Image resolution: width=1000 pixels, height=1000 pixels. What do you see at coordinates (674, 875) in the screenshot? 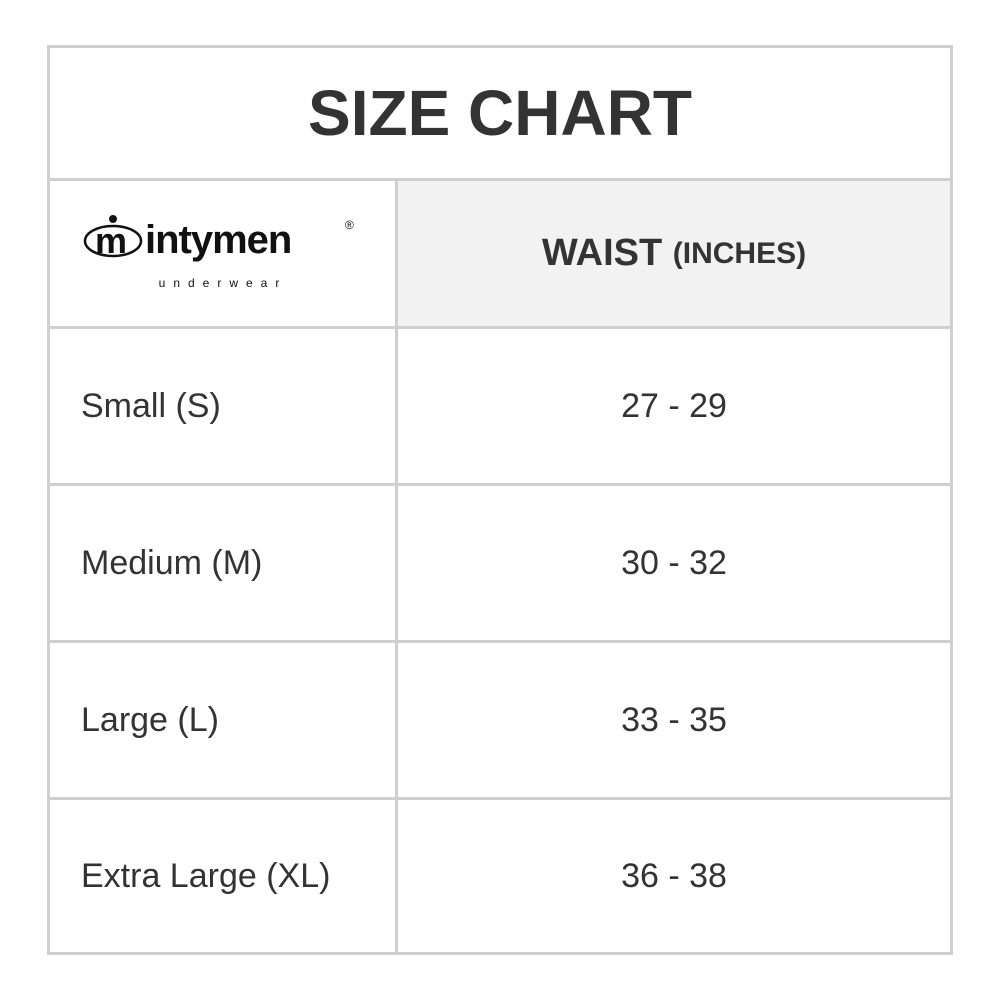
I see `waist-cell: 36 - 38` at bounding box center [674, 875].